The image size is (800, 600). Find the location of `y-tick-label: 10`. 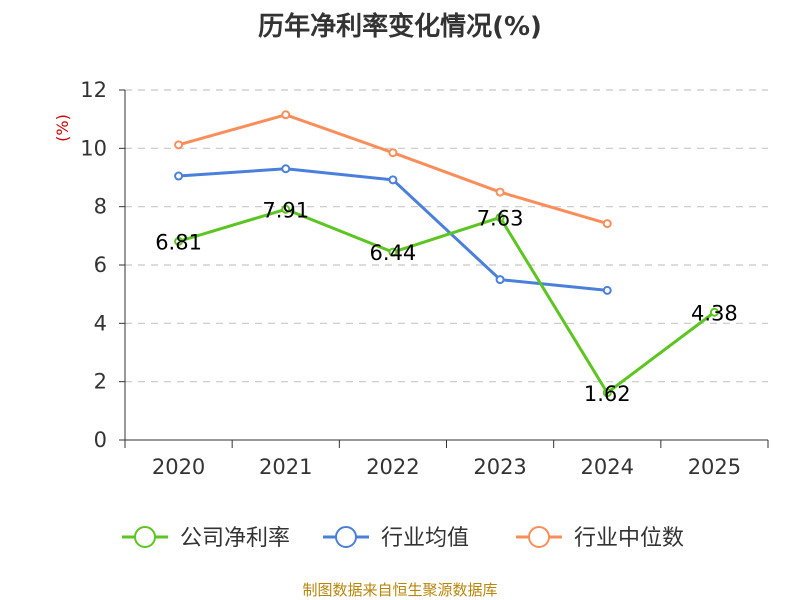

y-tick-label: 10 is located at coordinates (93, 148).